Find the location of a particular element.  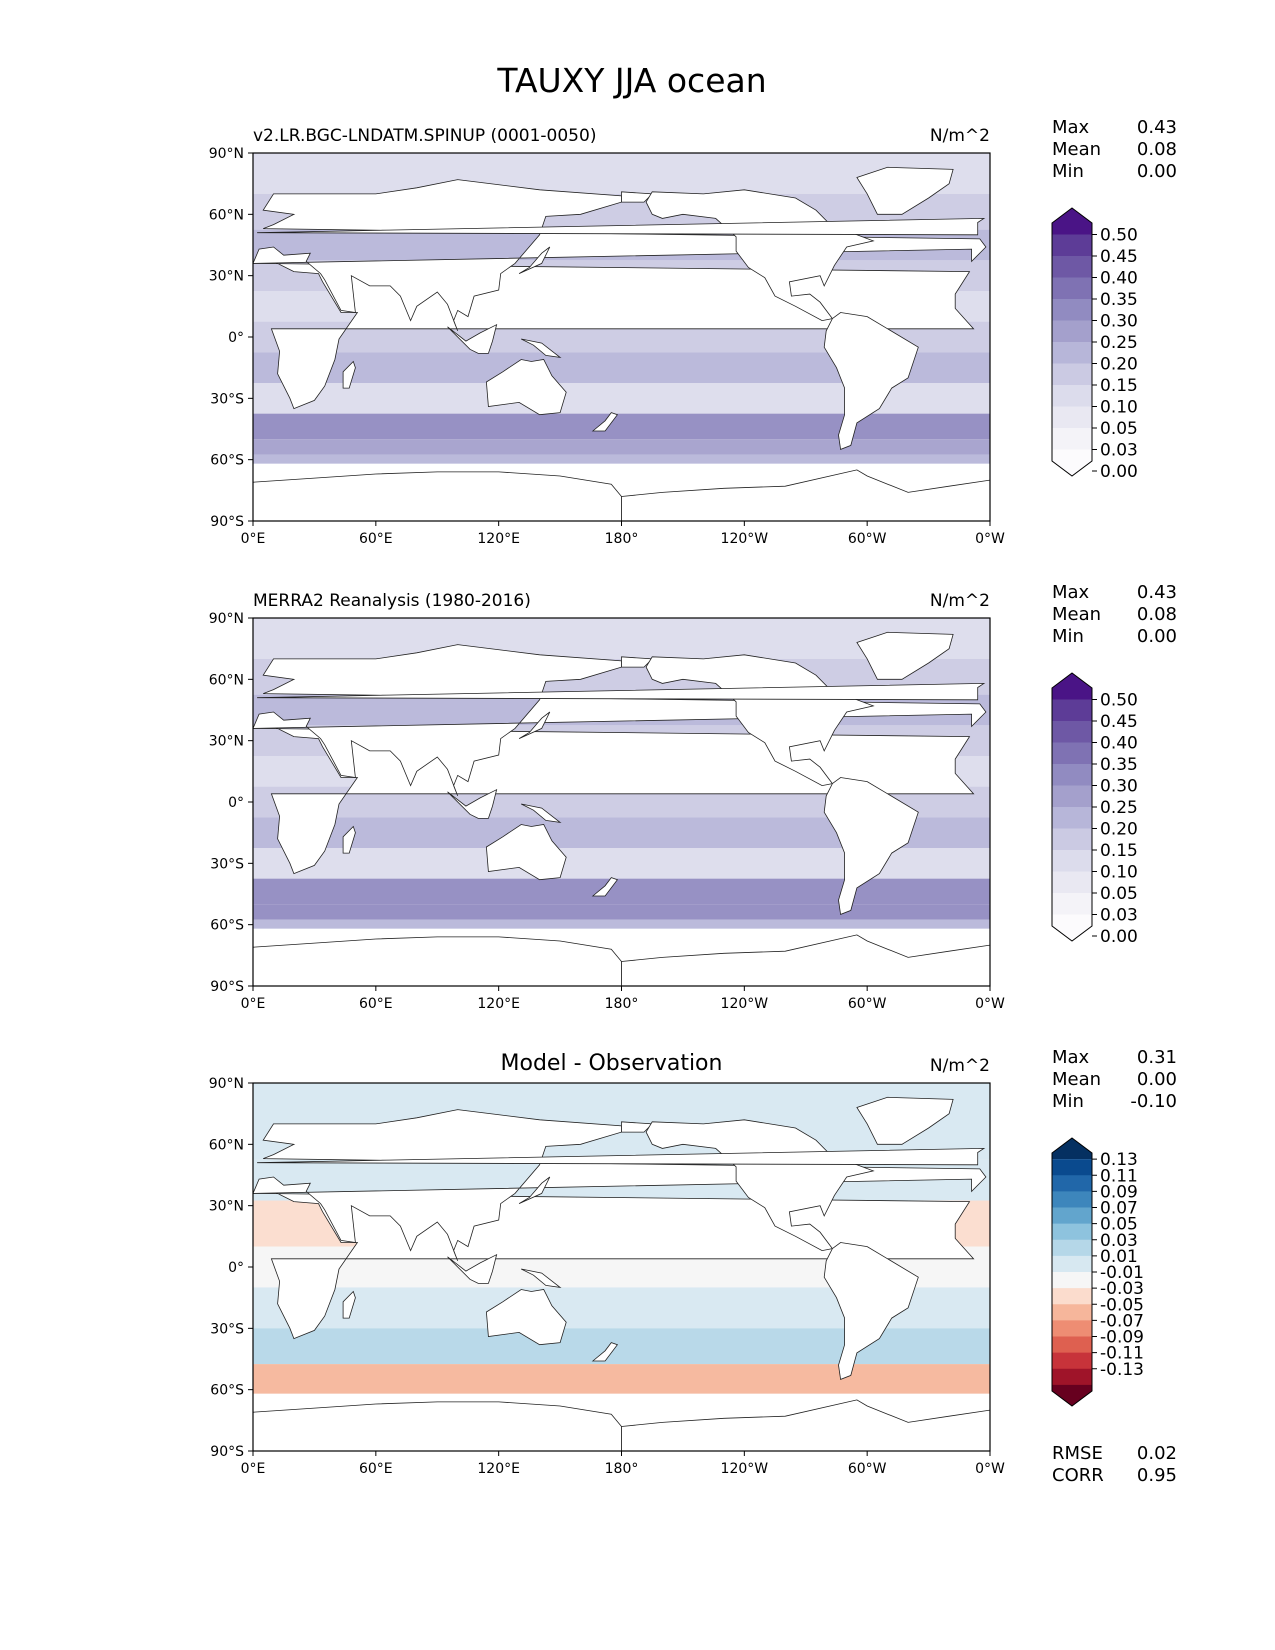

colorbar-label: 0.03 is located at coordinates (1119, 916).